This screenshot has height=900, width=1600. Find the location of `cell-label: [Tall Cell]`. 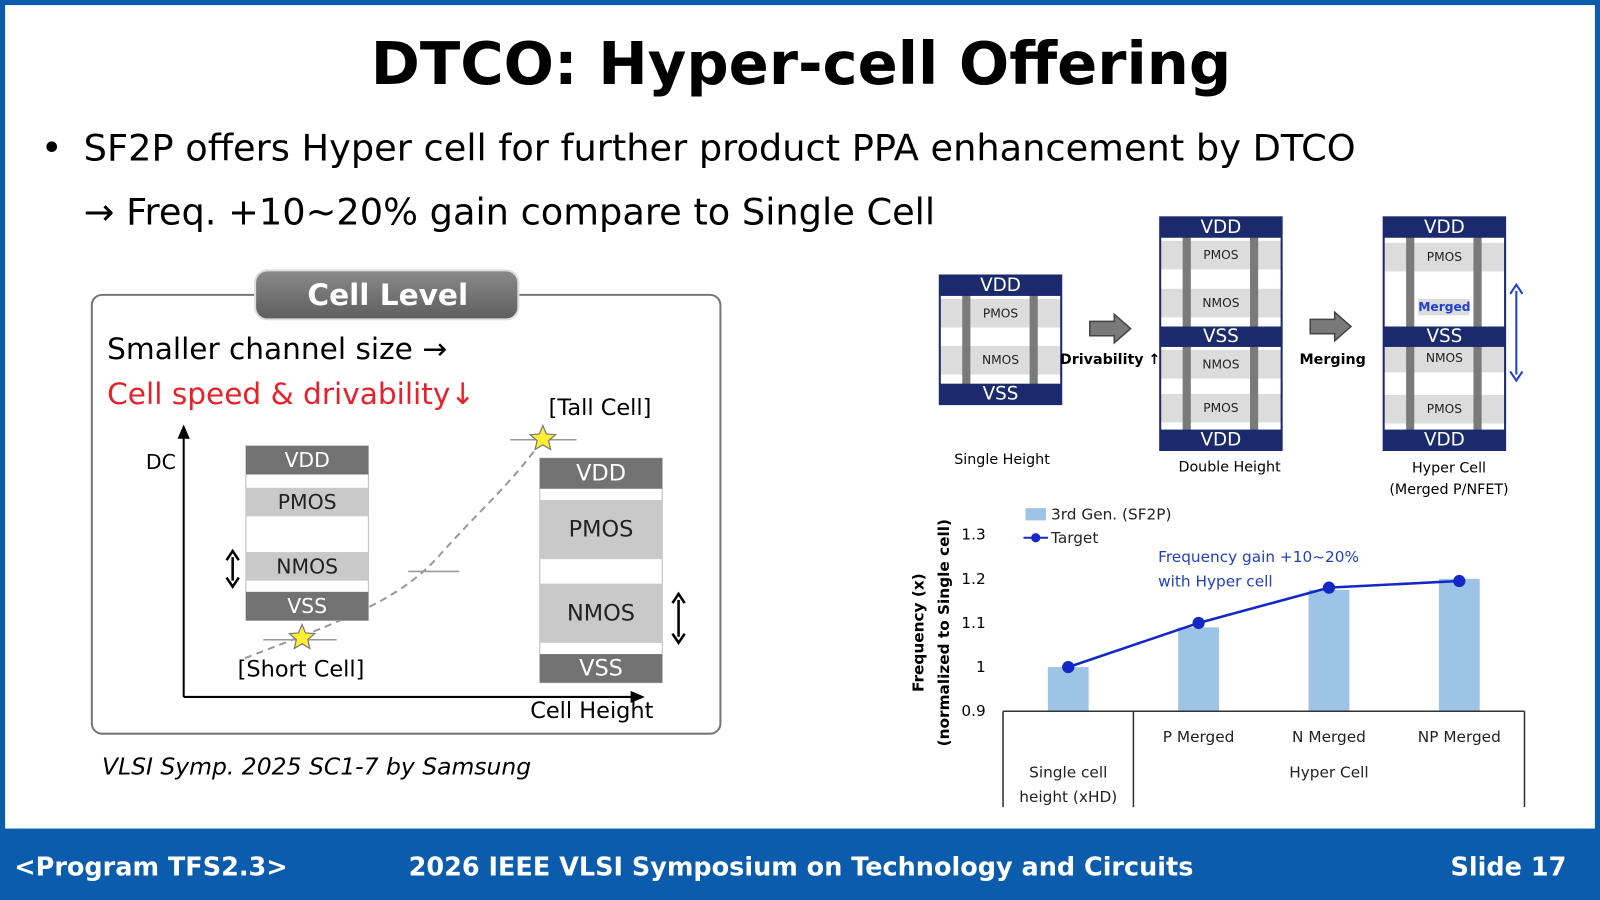

cell-label: [Tall Cell] is located at coordinates (600, 408).